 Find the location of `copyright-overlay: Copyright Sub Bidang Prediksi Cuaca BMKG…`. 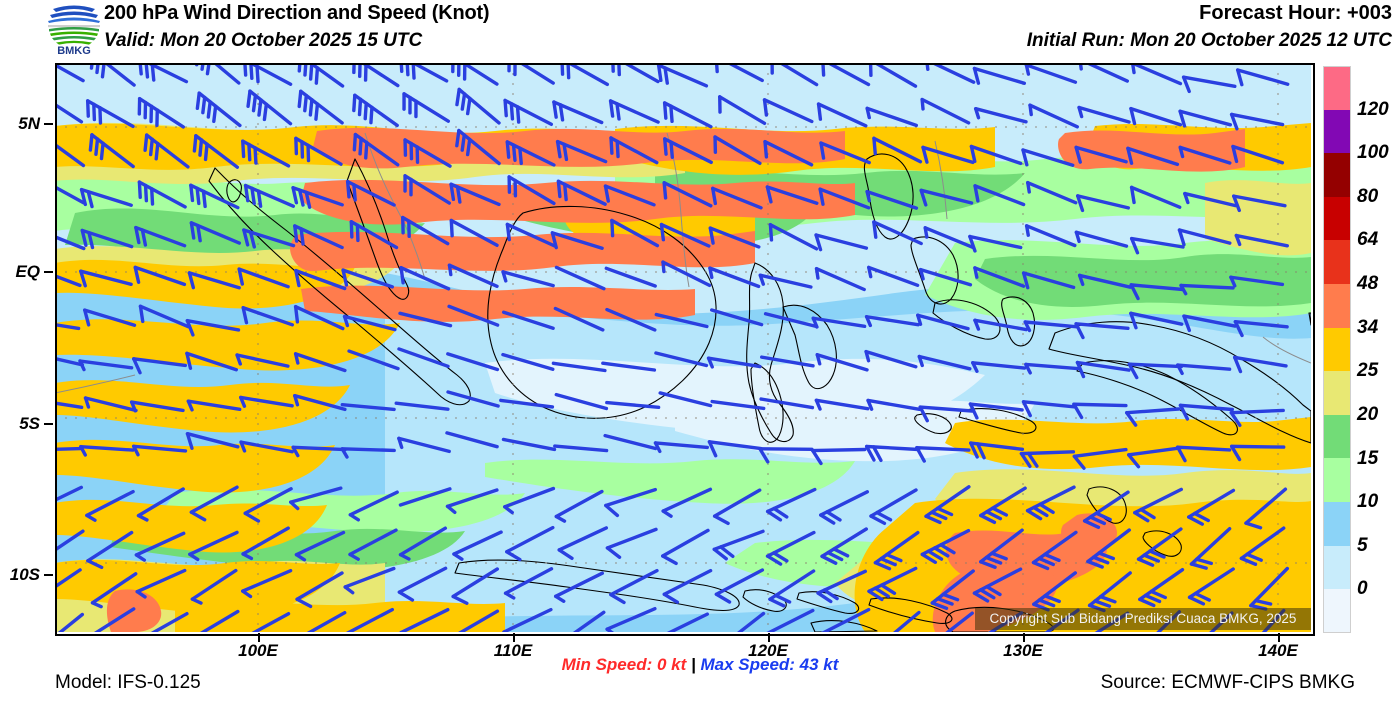

copyright-overlay: Copyright Sub Bidang Prediksi Cuaca BMKG… is located at coordinates (1143, 619).